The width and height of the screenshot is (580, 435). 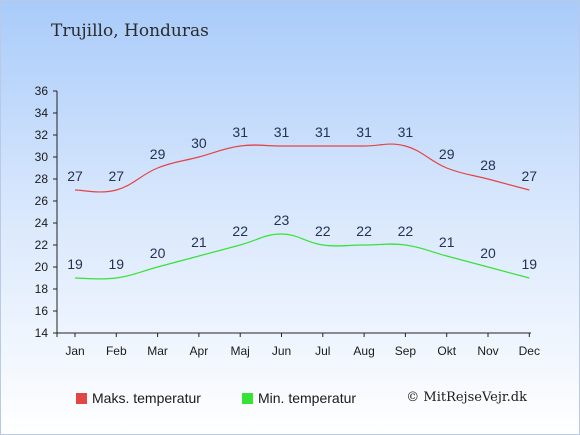 I want to click on data-label-max: 28, so click(x=488, y=165).